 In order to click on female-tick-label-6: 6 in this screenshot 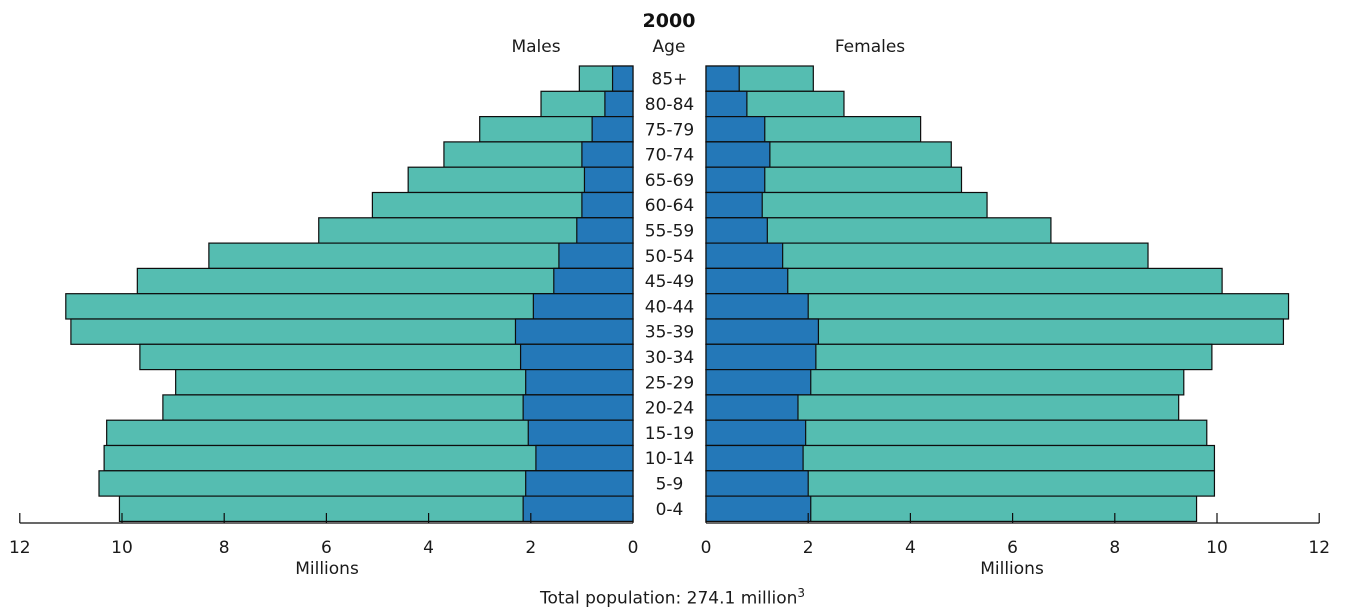, I will do `click(1012, 548)`.